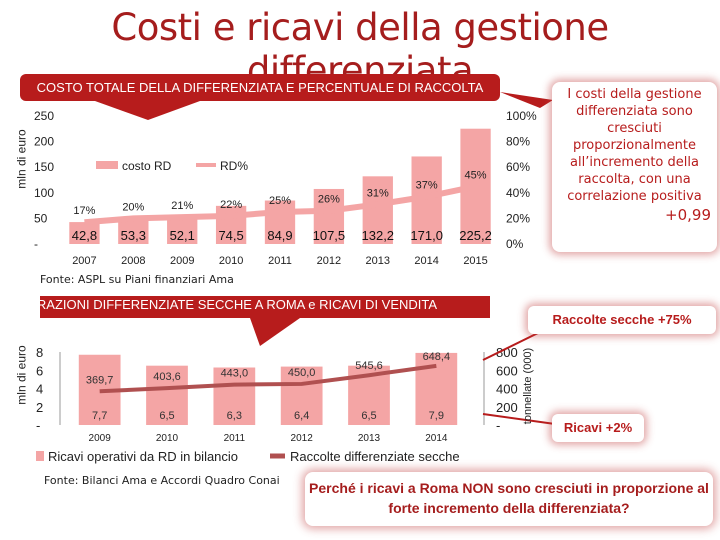 The width and height of the screenshot is (720, 540). Describe the element at coordinates (515, 244) in the screenshot. I see `chart1-y2tick: 0%` at that location.